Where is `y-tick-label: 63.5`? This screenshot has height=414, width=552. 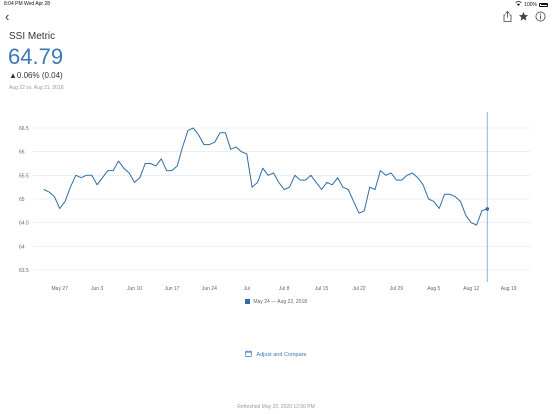 y-tick-label: 63.5 is located at coordinates (24, 271).